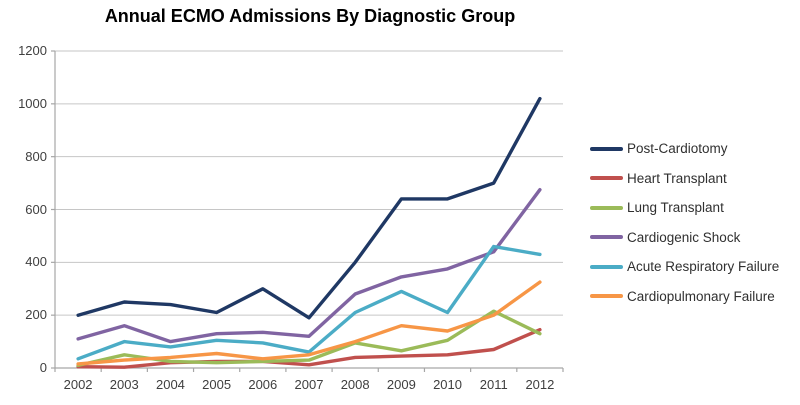 The width and height of the screenshot is (800, 405). Describe the element at coordinates (401, 384) in the screenshot. I see `x-axis-label-2009: 2009` at that location.